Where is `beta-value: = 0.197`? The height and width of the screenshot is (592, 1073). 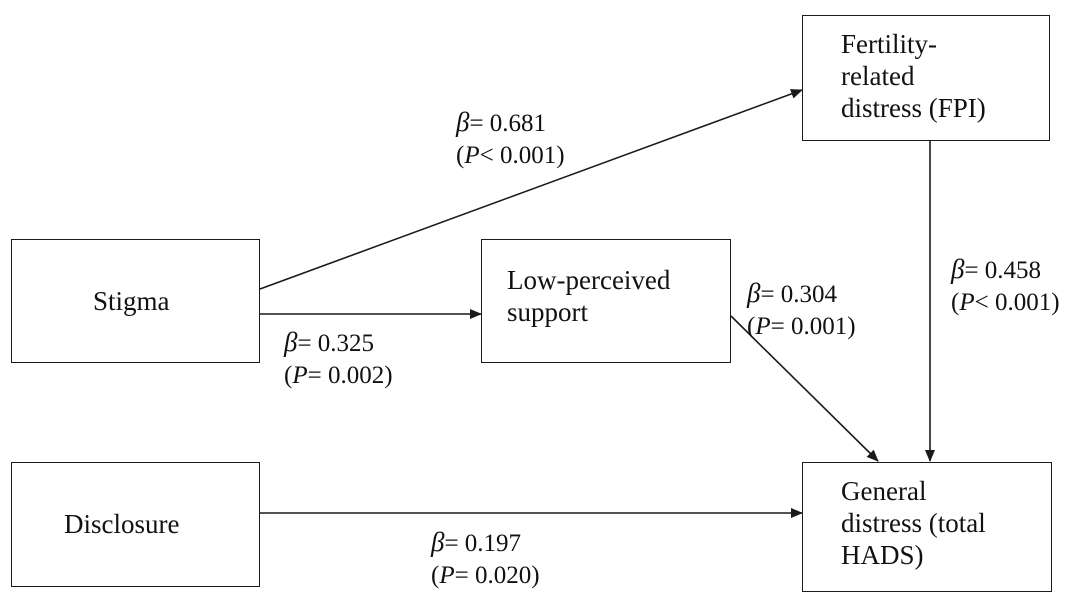 beta-value: = 0.197 is located at coordinates (483, 543).